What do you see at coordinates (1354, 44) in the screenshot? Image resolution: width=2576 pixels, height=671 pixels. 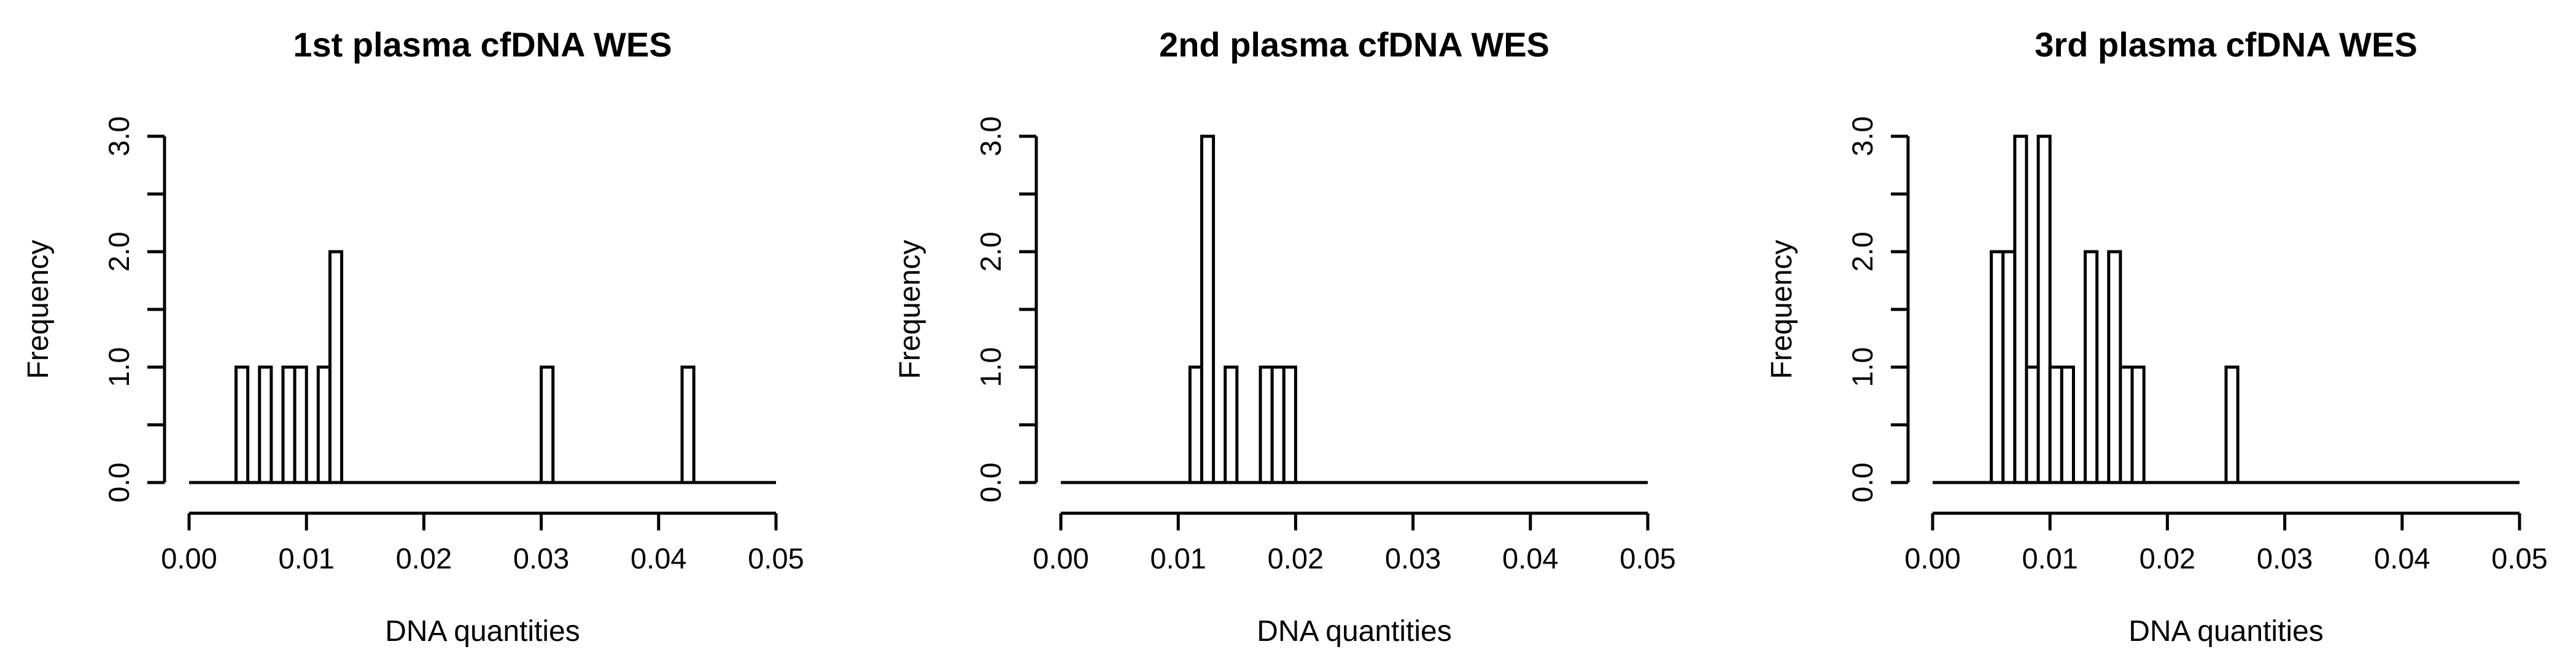 I see `chart-title: 2nd plasma cfDNA WES` at bounding box center [1354, 44].